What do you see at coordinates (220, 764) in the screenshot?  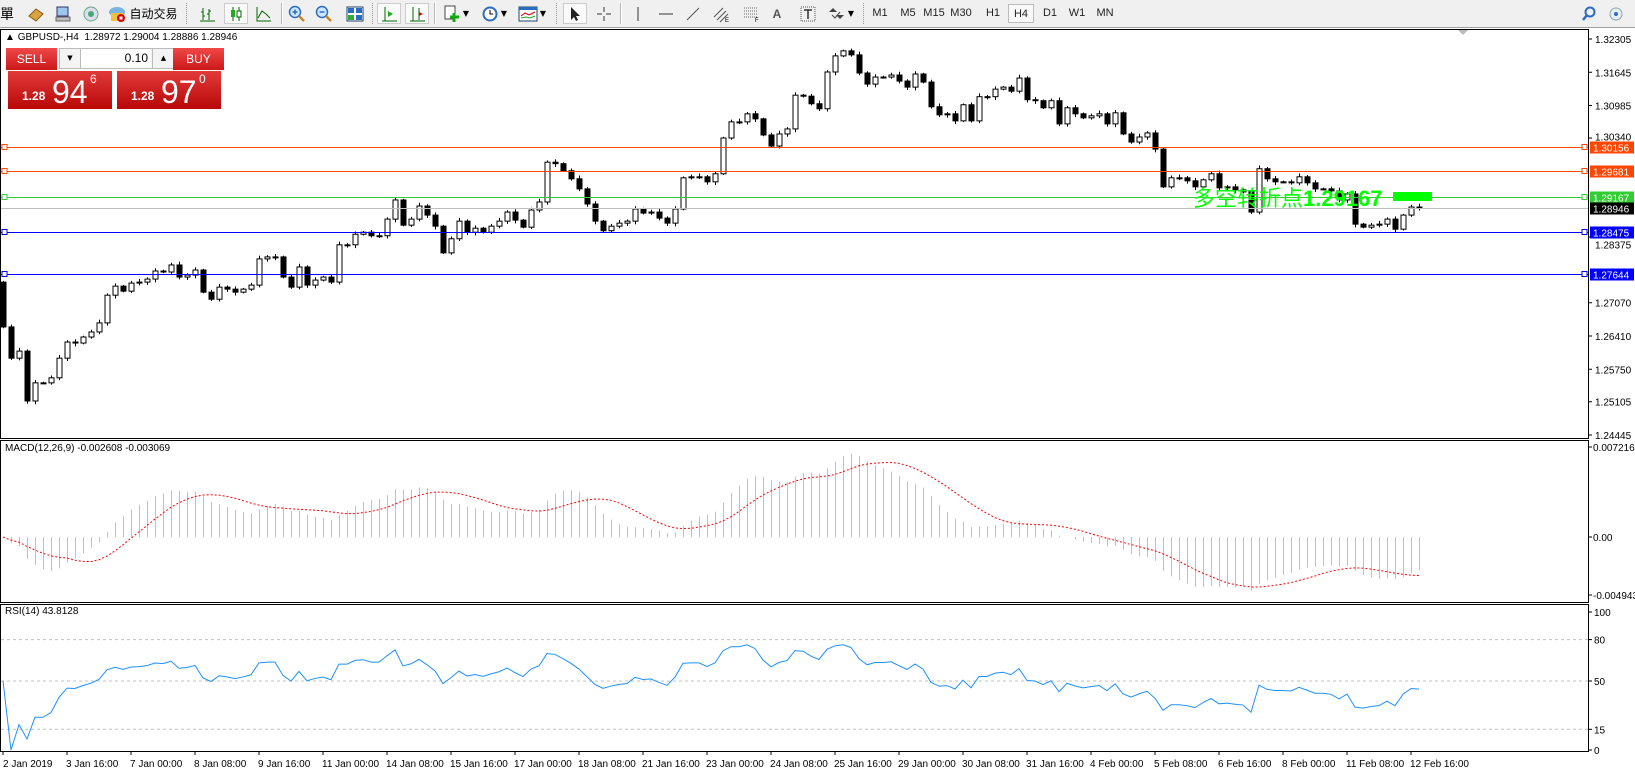 I see `time-axis-label: 8 Jan 08:00` at bounding box center [220, 764].